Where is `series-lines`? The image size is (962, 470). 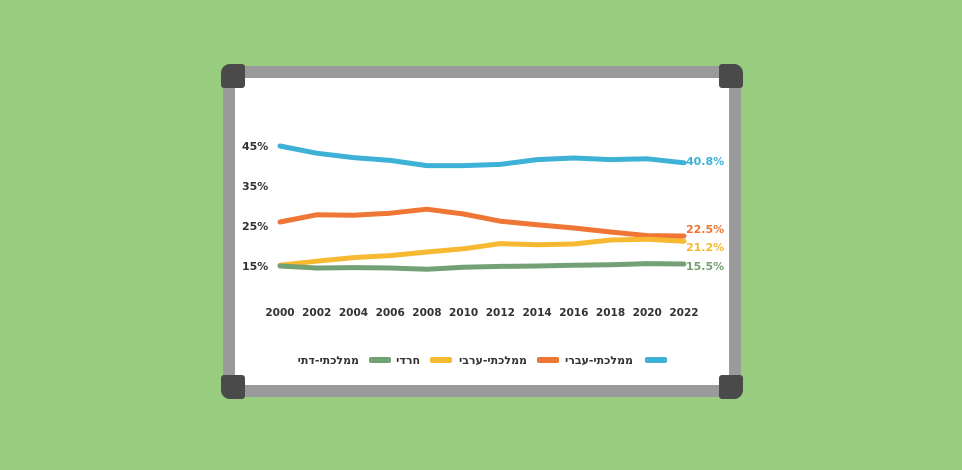 series-lines is located at coordinates (482, 207).